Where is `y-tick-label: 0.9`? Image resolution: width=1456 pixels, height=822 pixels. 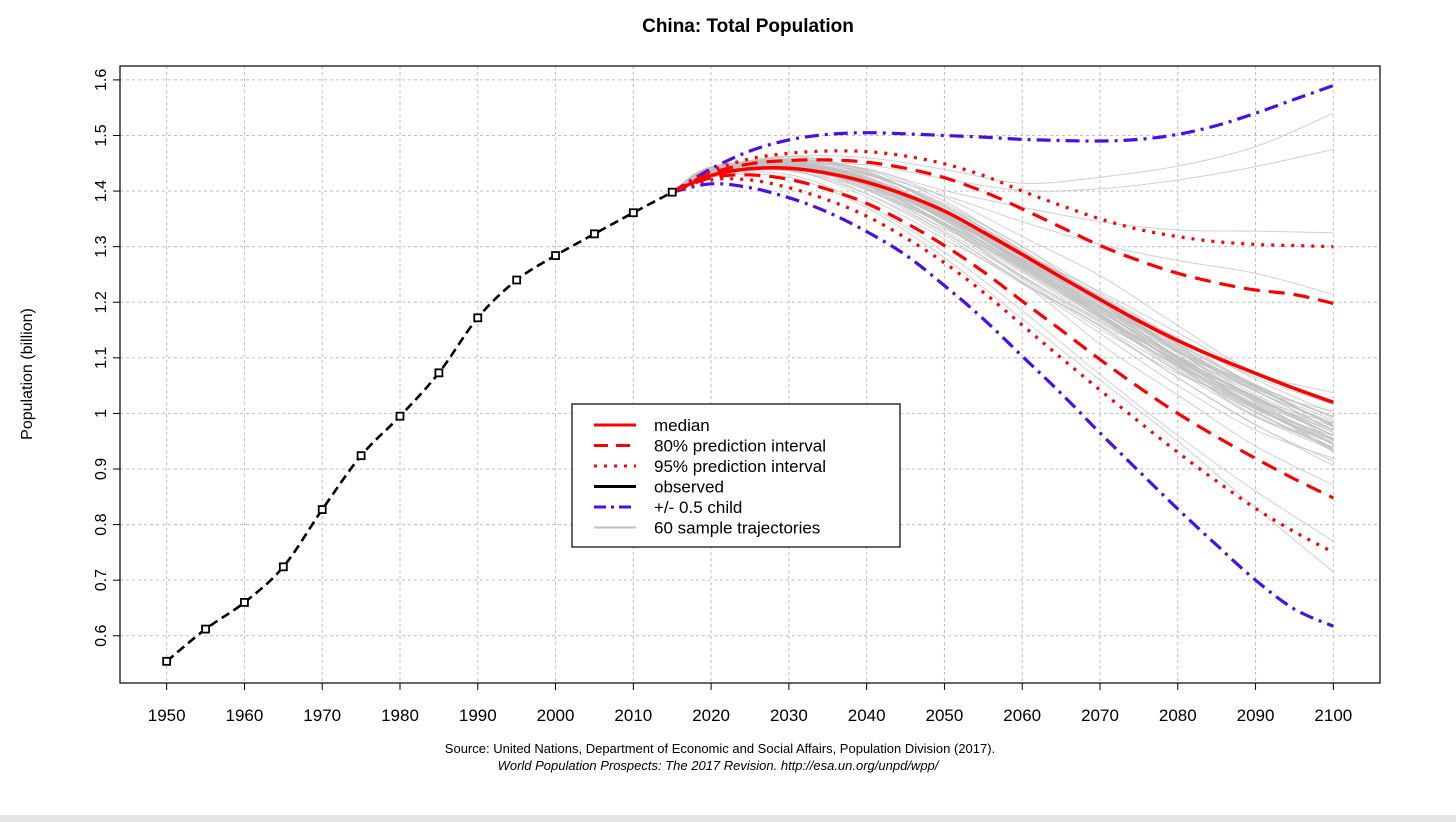 y-tick-label: 0.9 is located at coordinates (101, 469).